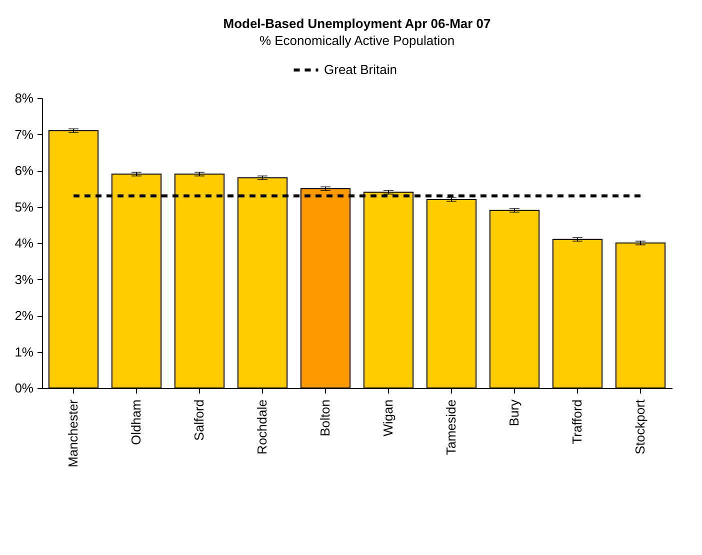  What do you see at coordinates (325, 418) in the screenshot?
I see `x-tick-label: Bolton` at bounding box center [325, 418].